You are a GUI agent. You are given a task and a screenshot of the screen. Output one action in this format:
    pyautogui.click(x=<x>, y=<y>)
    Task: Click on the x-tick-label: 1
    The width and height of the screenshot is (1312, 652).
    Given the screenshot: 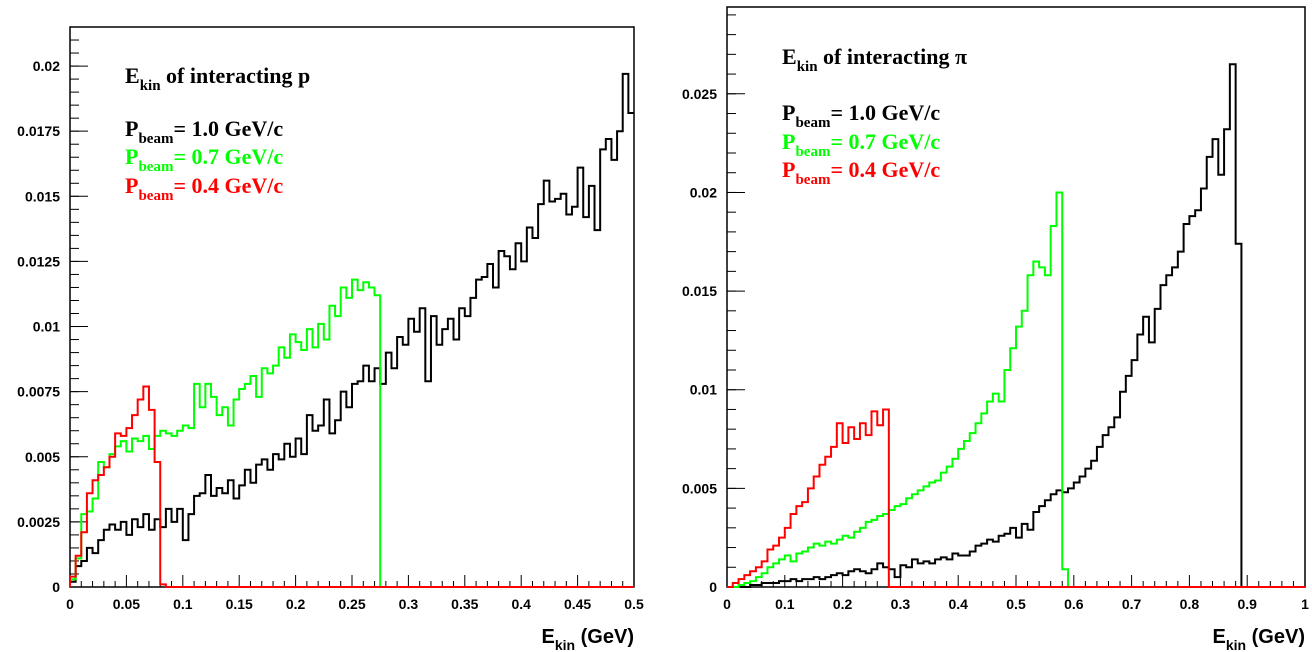 What is the action you would take?
    pyautogui.click(x=1305, y=604)
    